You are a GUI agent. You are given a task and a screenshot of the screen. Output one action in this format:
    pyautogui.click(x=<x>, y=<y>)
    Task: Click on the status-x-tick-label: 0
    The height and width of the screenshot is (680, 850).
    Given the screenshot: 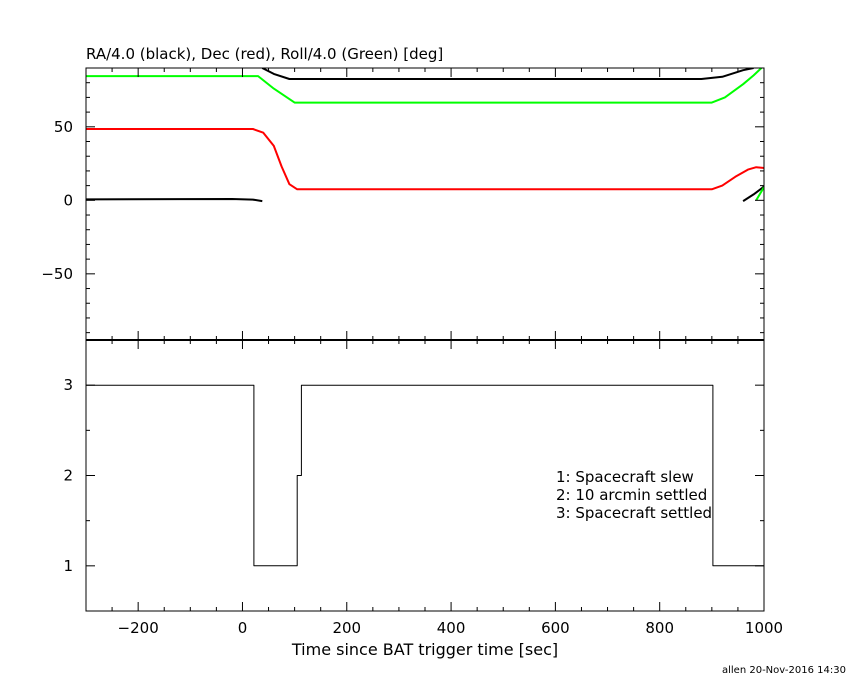 What is the action you would take?
    pyautogui.click(x=243, y=628)
    